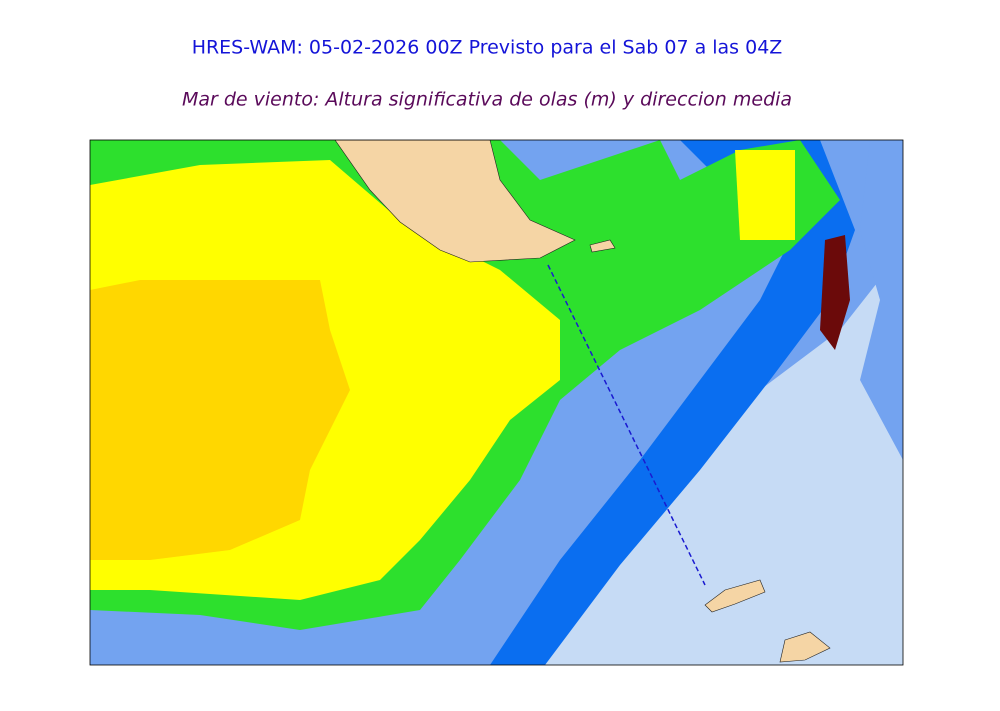  Describe the element at coordinates (626, 425) in the screenshot. I see `section-line` at that location.